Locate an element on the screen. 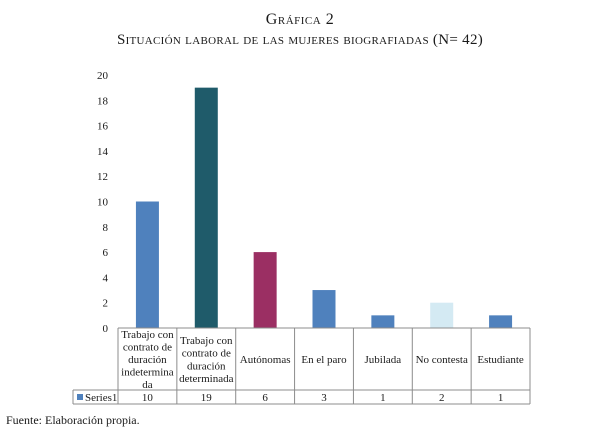 This screenshot has height=440, width=600. y-tick-label: 12 is located at coordinates (102, 177).